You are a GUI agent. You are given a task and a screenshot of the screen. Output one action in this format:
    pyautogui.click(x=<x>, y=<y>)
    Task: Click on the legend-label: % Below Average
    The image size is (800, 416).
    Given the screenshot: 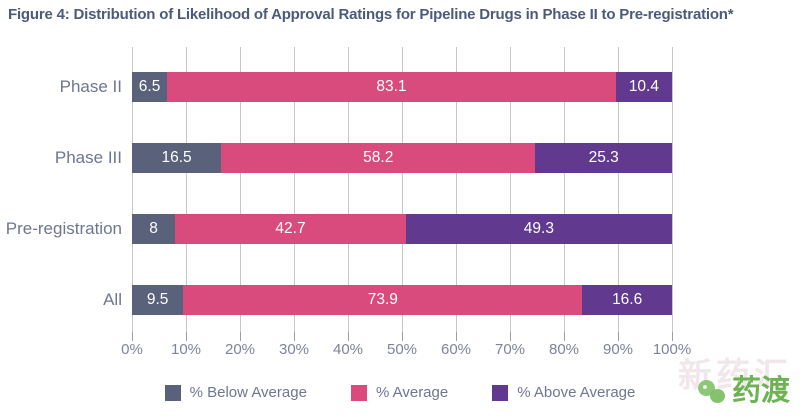 What is the action you would take?
    pyautogui.click(x=248, y=392)
    